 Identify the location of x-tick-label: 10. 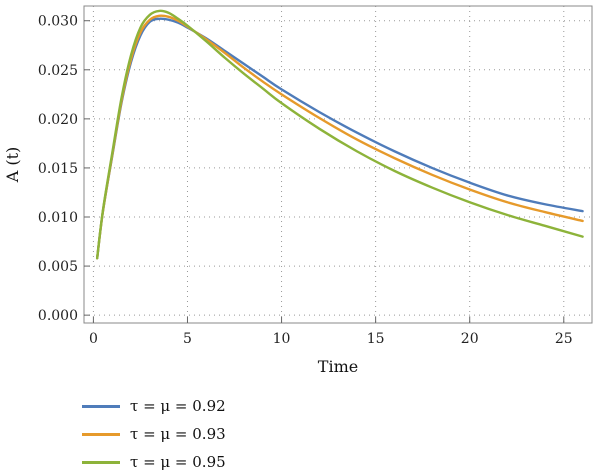
(282, 339).